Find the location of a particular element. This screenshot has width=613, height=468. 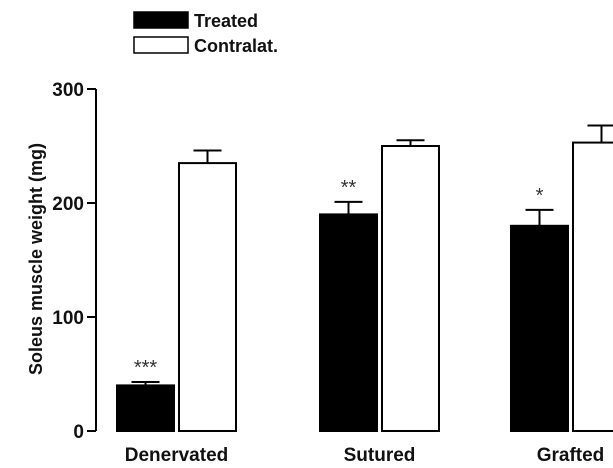

significance-marker: * is located at coordinates (540, 196).